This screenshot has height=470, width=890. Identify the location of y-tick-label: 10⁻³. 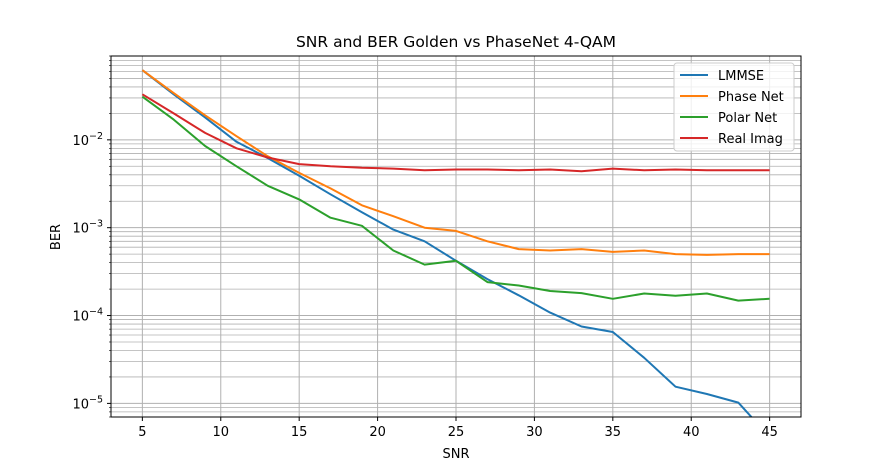
(87, 228).